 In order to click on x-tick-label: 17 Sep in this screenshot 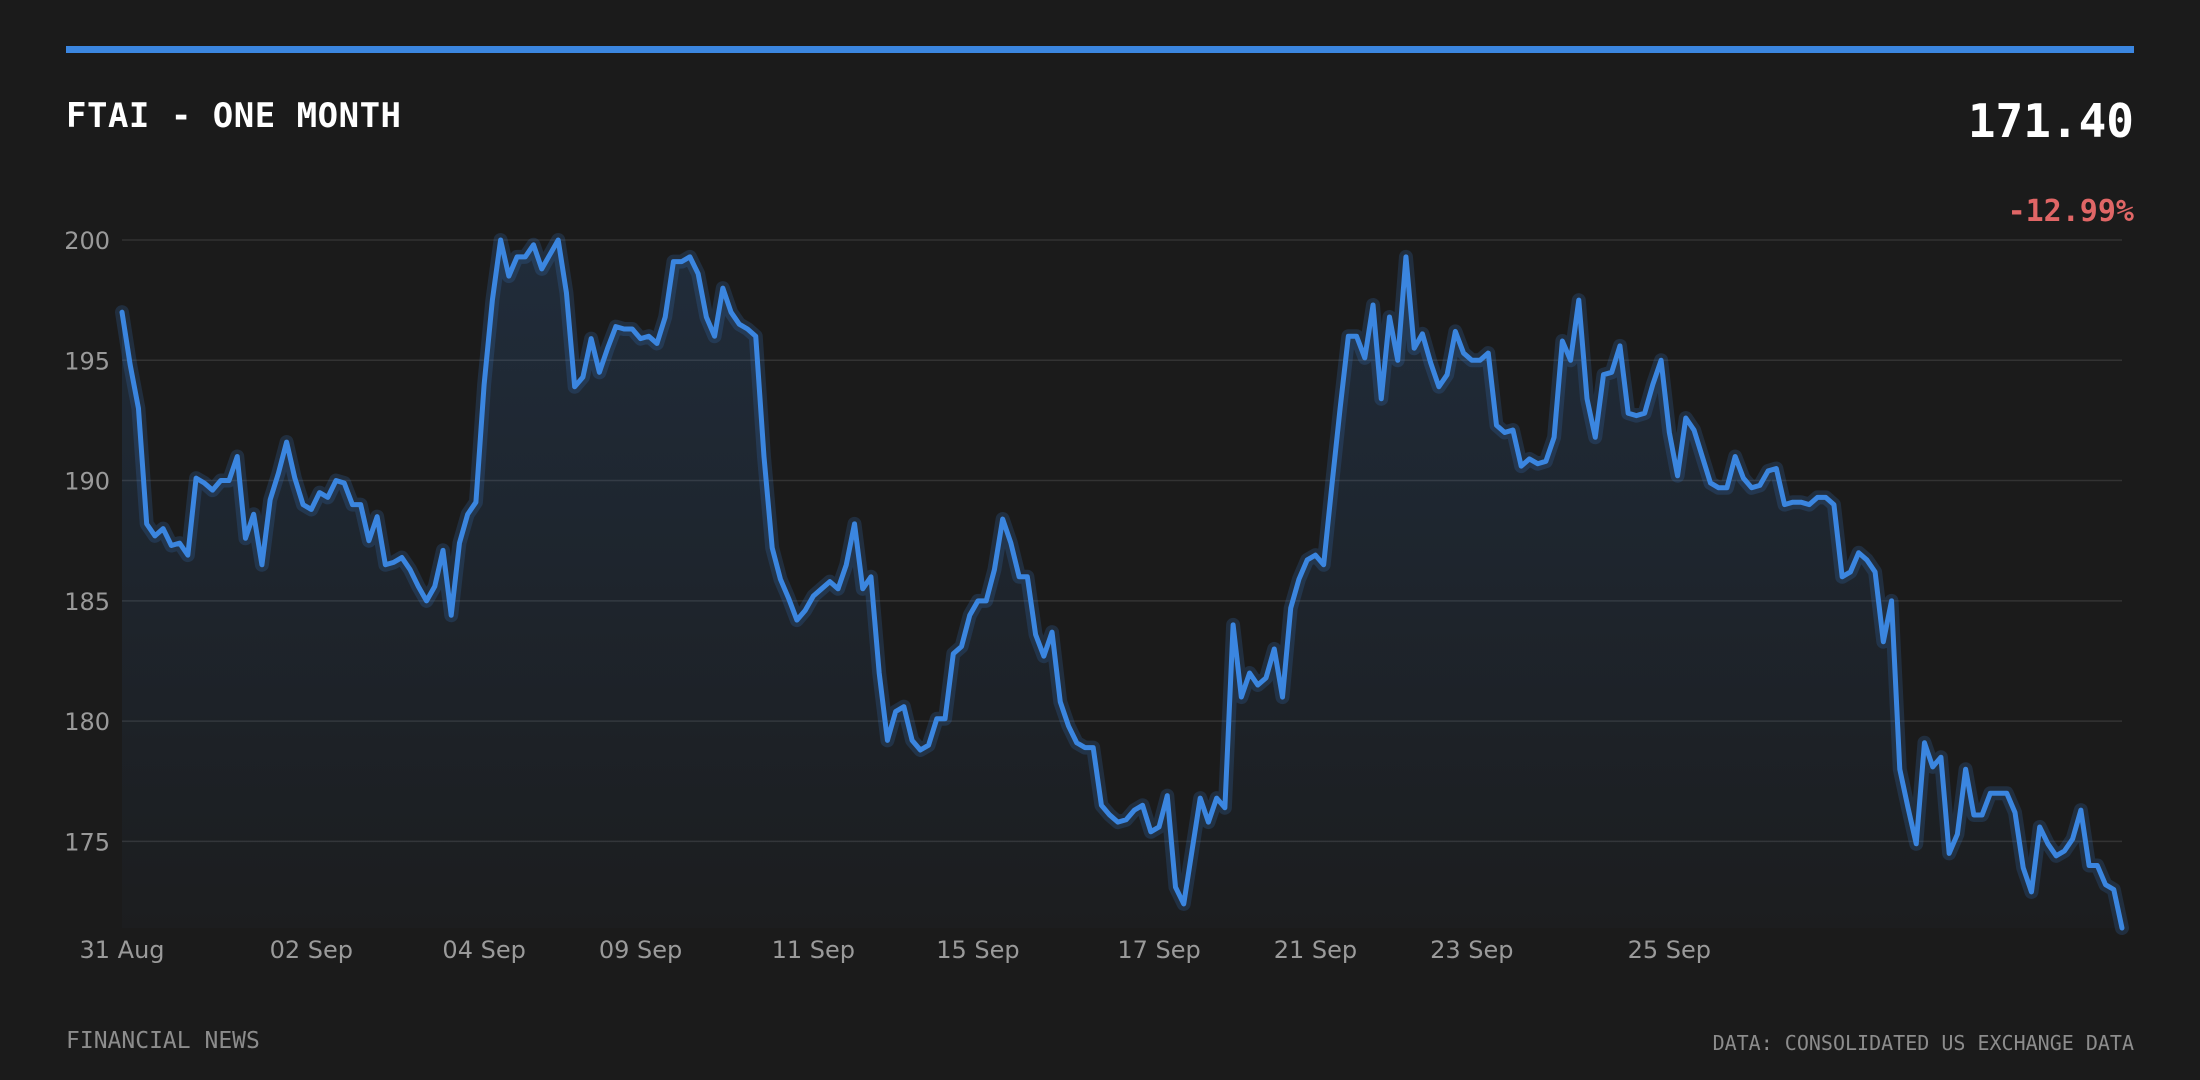, I will do `click(1158, 950)`.